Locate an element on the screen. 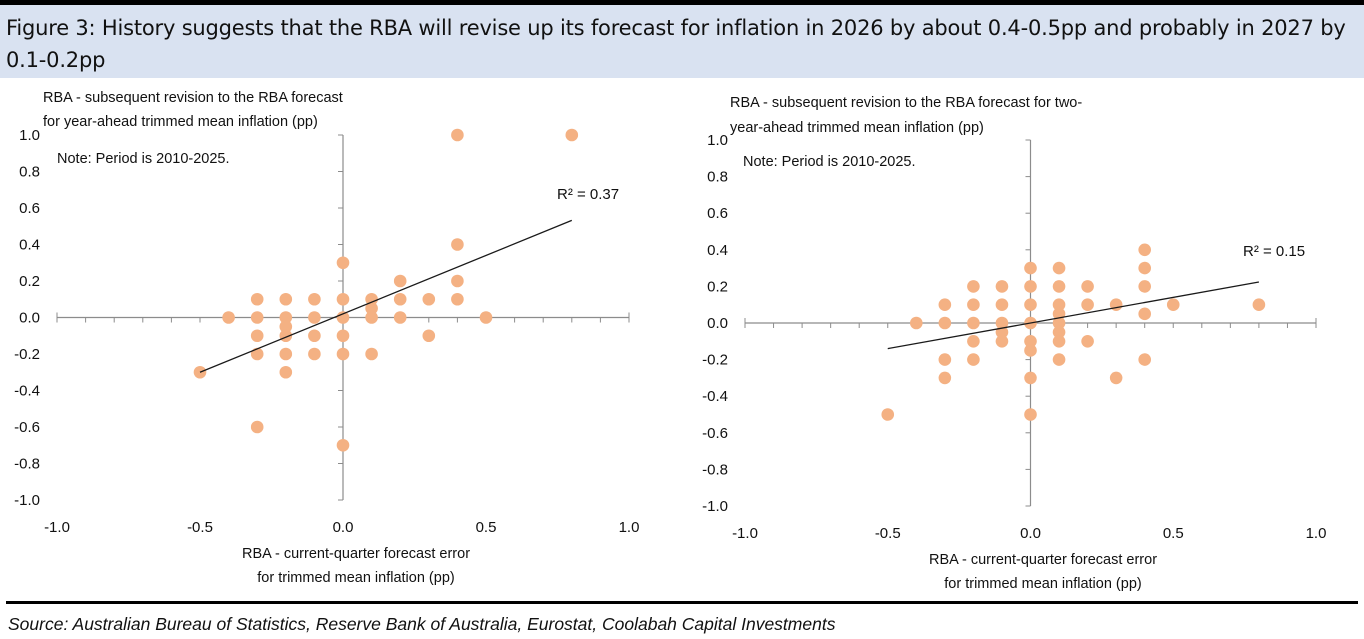  r-squared-label: R² = 0.37 is located at coordinates (588, 194).